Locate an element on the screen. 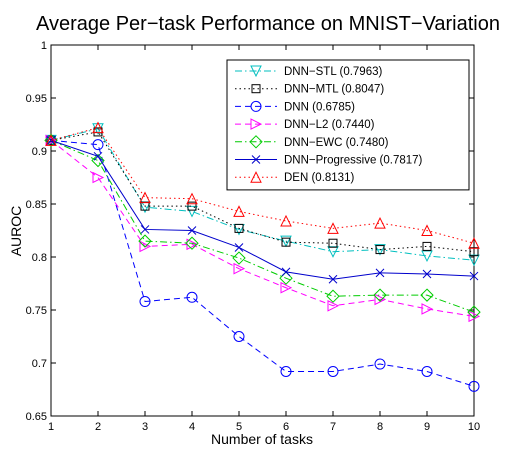 The image size is (528, 463). legend-label: DNN−MTL (0.8047) is located at coordinates (334, 90).